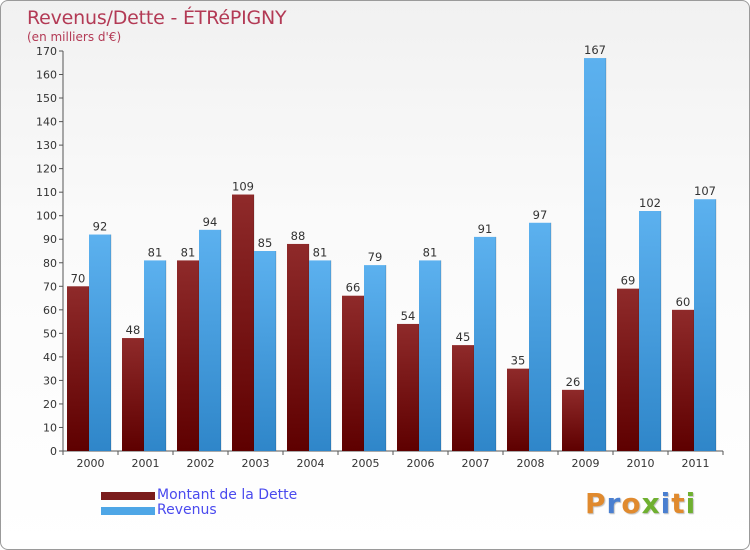 This screenshot has height=550, width=750. I want to click on x-tick-label: 2002, so click(201, 463).